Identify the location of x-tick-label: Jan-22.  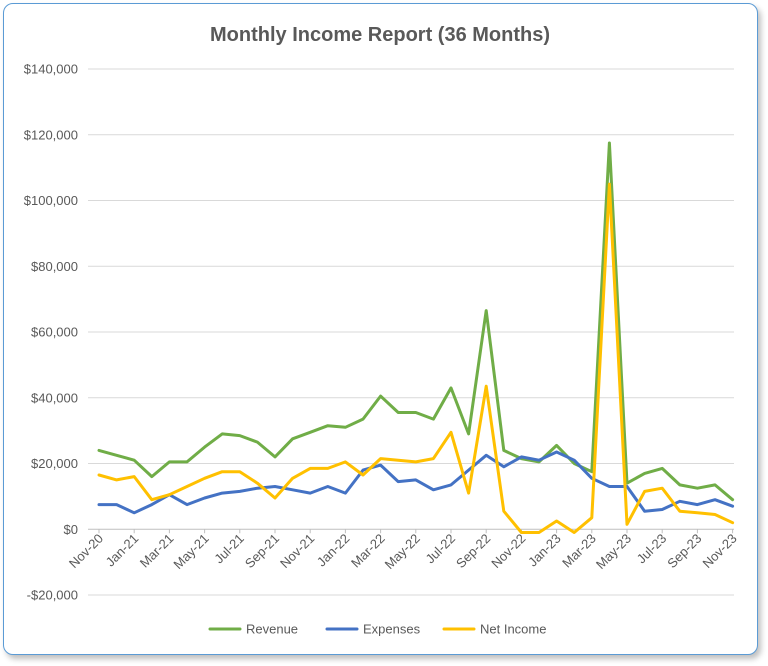
(333, 550).